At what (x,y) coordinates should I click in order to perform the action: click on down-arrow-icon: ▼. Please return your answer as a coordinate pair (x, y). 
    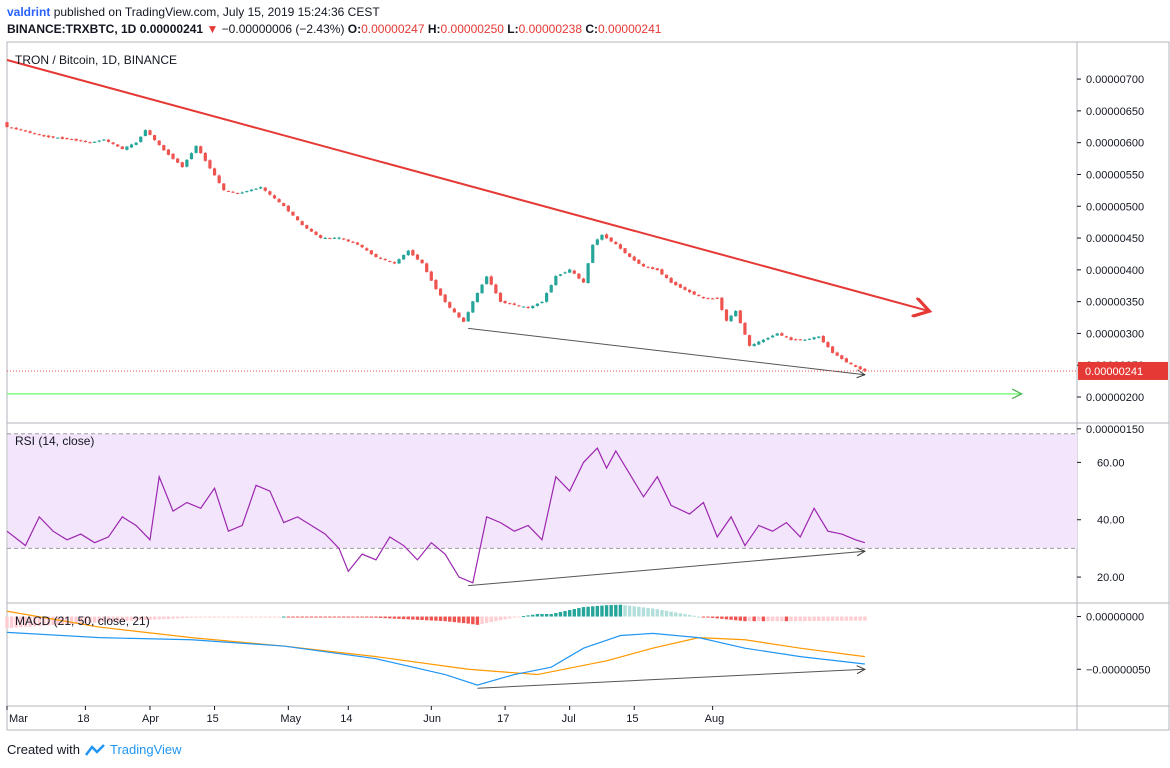
    Looking at the image, I should click on (212, 29).